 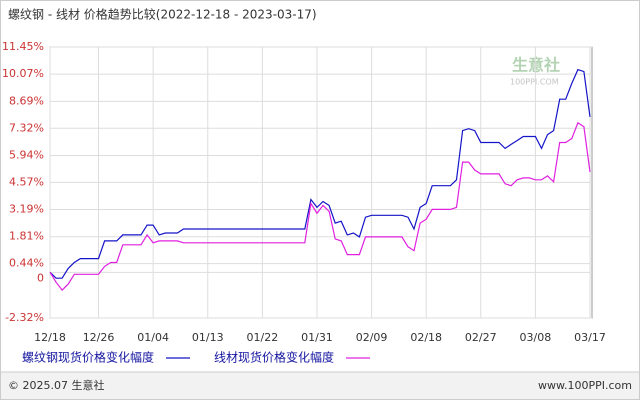 I want to click on footer-copyright: © 2025.07 生意社, so click(x=56, y=385).